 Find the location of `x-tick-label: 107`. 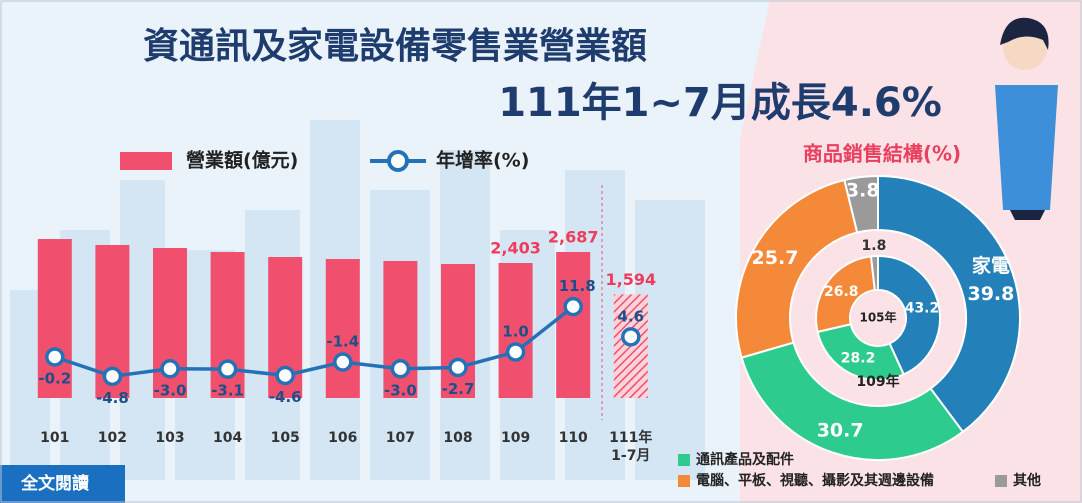

x-tick-label: 107 is located at coordinates (400, 438).